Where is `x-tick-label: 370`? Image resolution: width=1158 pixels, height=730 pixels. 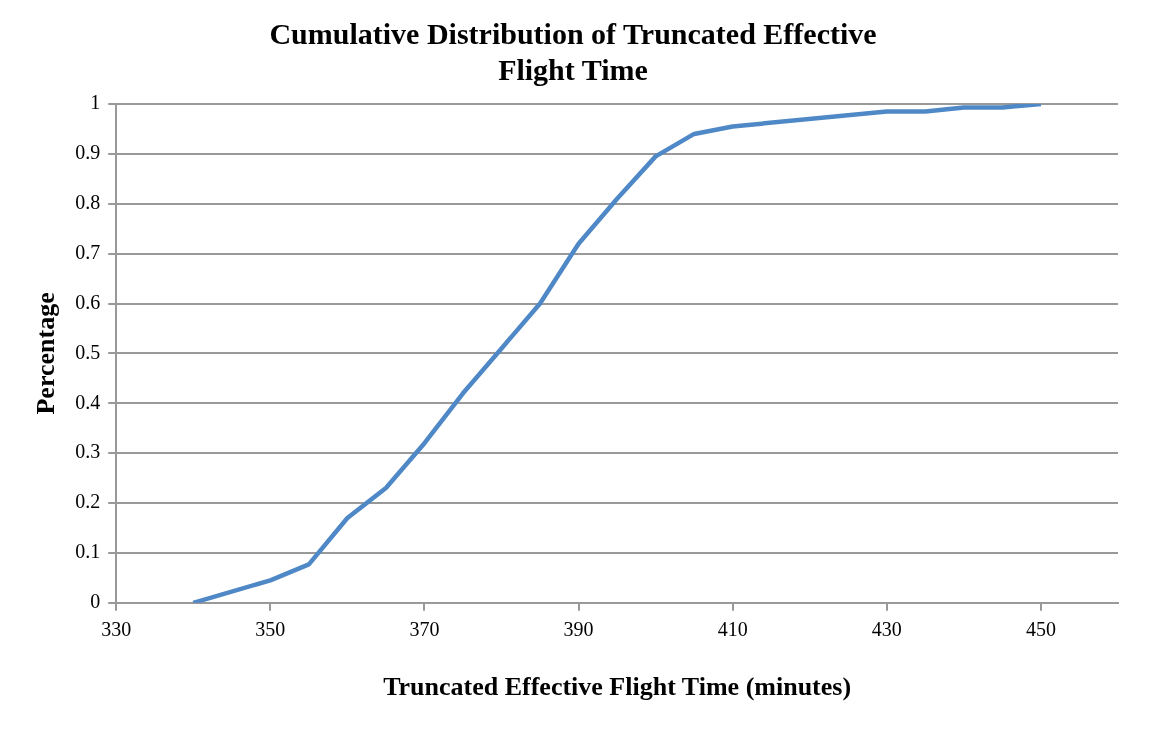
x-tick-label: 370 is located at coordinates (424, 629).